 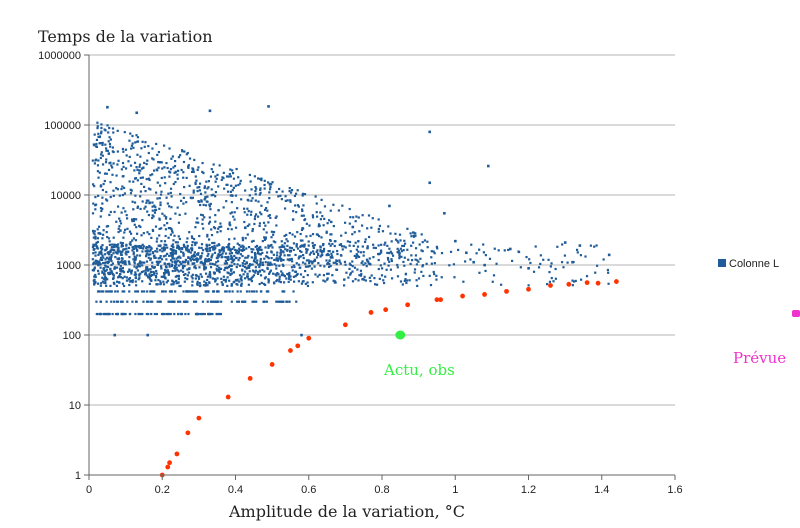 I want to click on y-tick-label: 1, so click(x=78, y=476).